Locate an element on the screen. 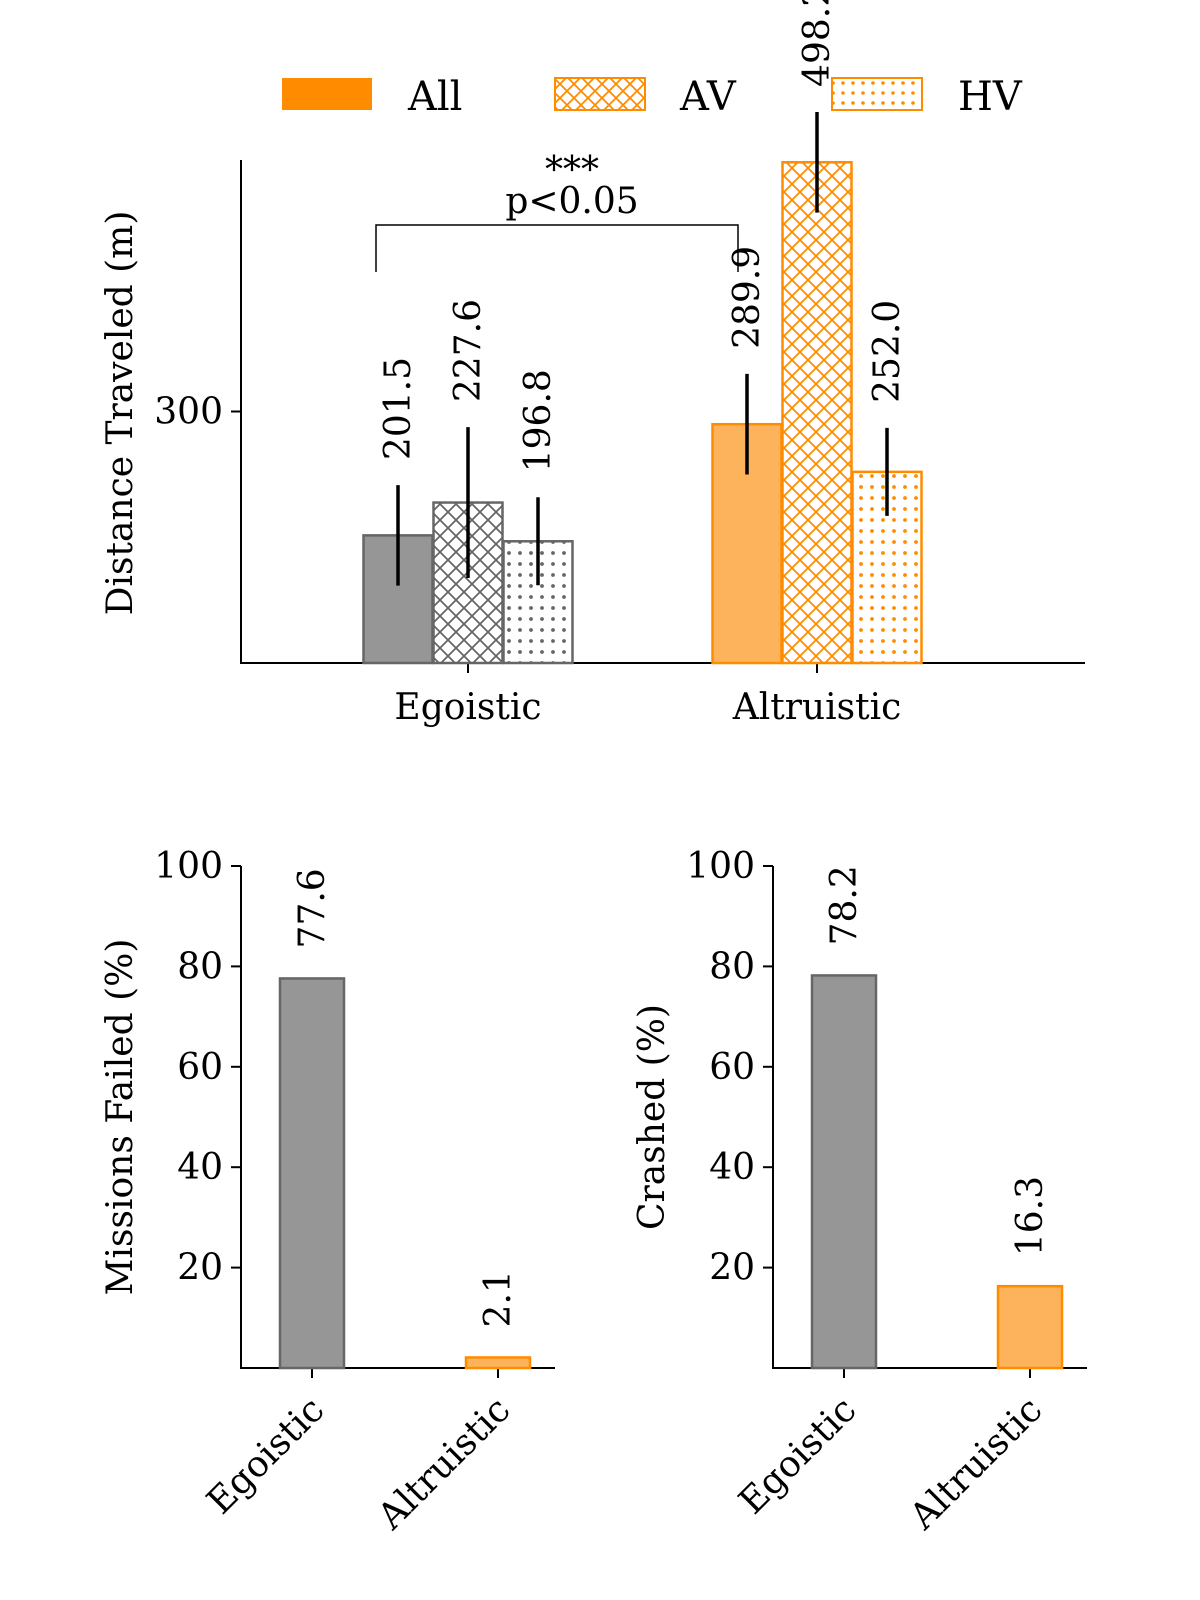 The width and height of the screenshot is (1200, 1600). missions-y-tick-label: 40 is located at coordinates (200, 1167).